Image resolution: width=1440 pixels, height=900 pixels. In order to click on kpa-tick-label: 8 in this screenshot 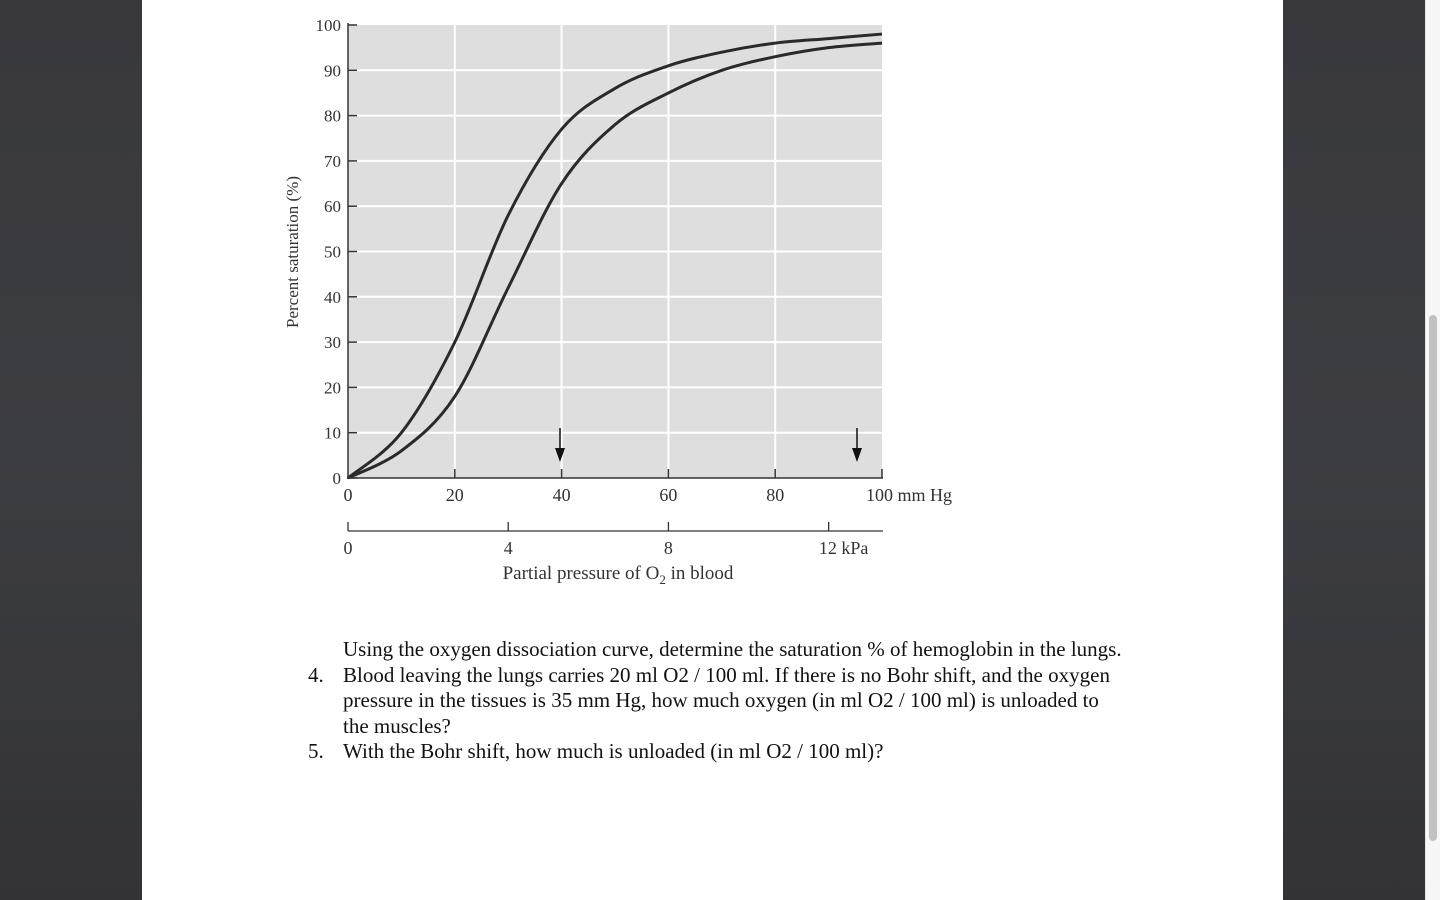, I will do `click(668, 548)`.